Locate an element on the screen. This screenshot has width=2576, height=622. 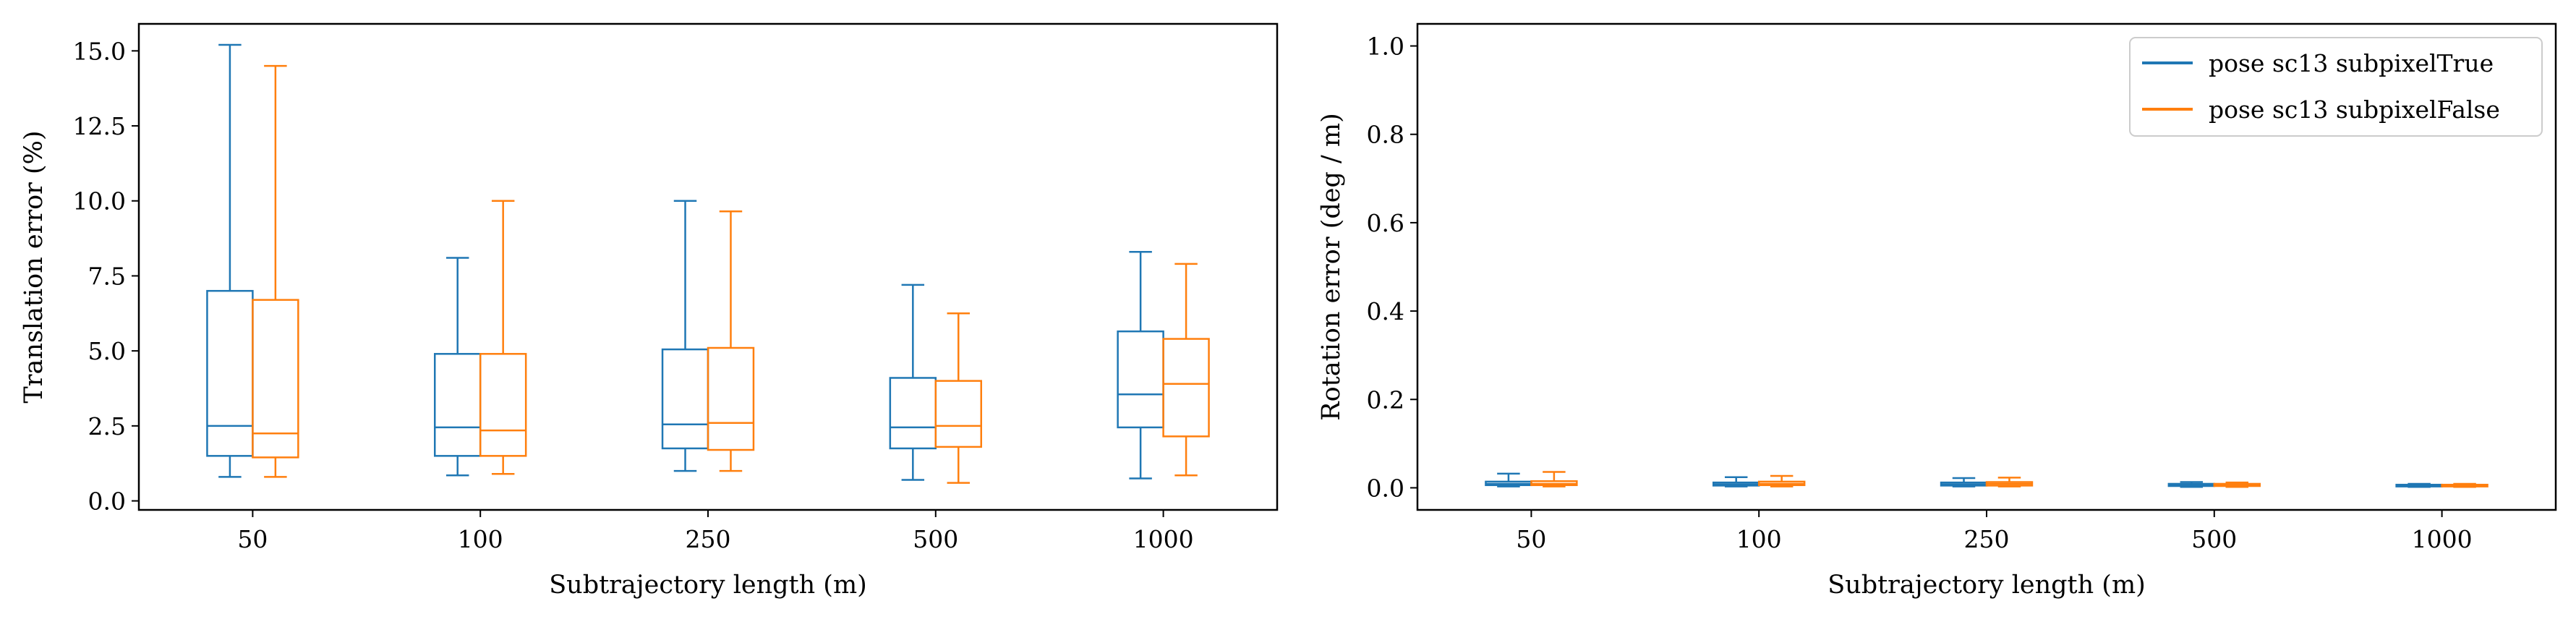
translation-xtick-label: 500 is located at coordinates (935, 539).